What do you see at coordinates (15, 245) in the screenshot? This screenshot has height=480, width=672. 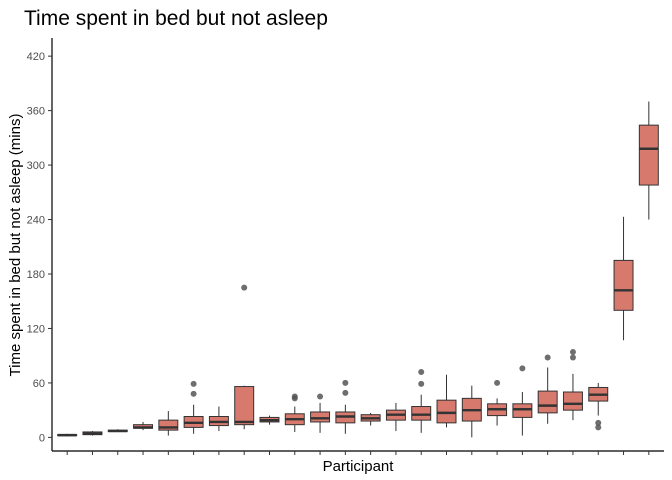 I see `y-axis-label: Time spent in bed but not asleep (mins)` at bounding box center [15, 245].